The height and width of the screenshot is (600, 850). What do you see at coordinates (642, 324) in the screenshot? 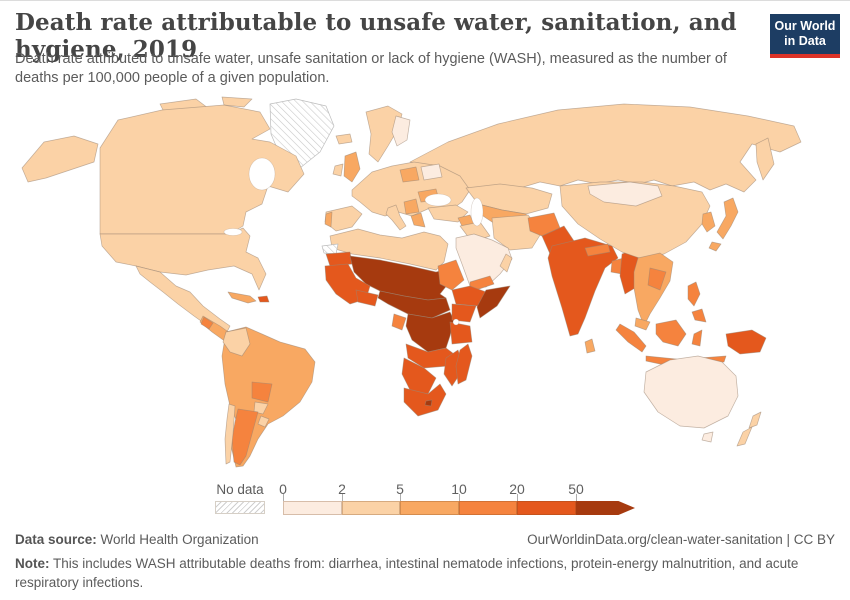
I see `region-malaysia` at bounding box center [642, 324].